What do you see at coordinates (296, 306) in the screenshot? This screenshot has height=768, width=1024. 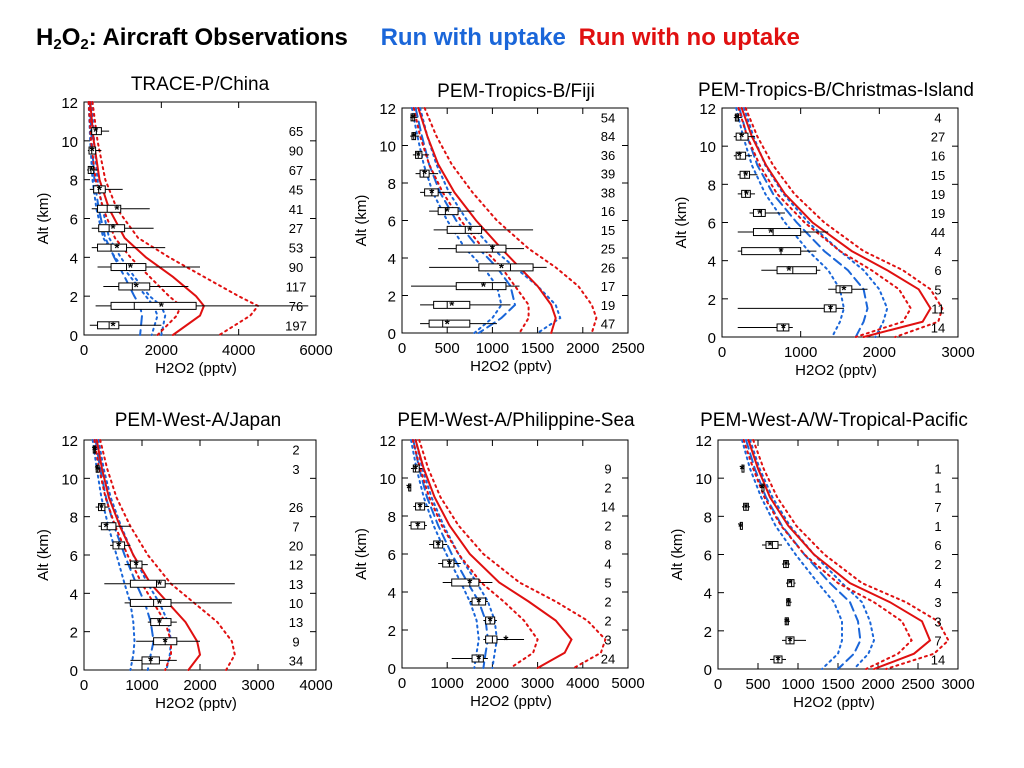 I see `sample-count-label: 76` at bounding box center [296, 306].